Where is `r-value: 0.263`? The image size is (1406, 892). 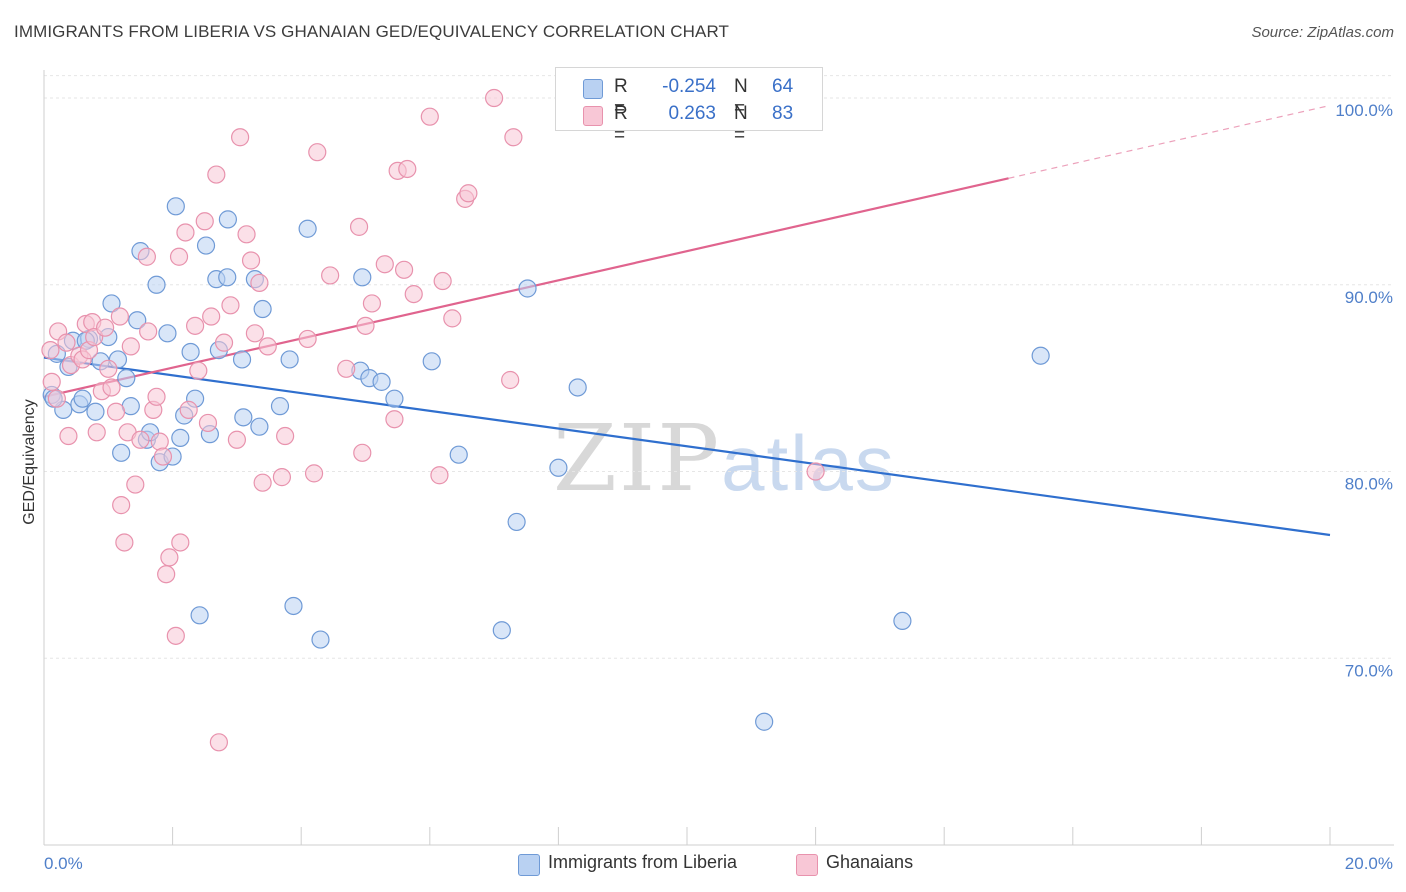 r-value: 0.263 is located at coordinates (692, 113).